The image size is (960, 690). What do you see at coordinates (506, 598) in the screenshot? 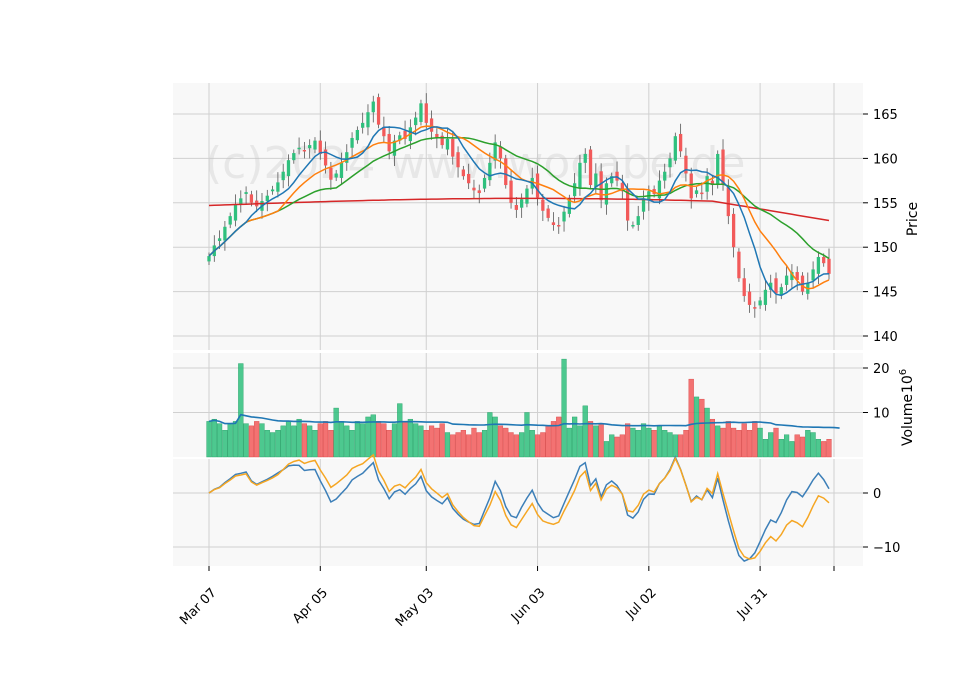
I see `x-axis-ticks: Mar 07 Apr 05 May 03 Jun 03 Jul 02 Jul 31` at bounding box center [506, 598].